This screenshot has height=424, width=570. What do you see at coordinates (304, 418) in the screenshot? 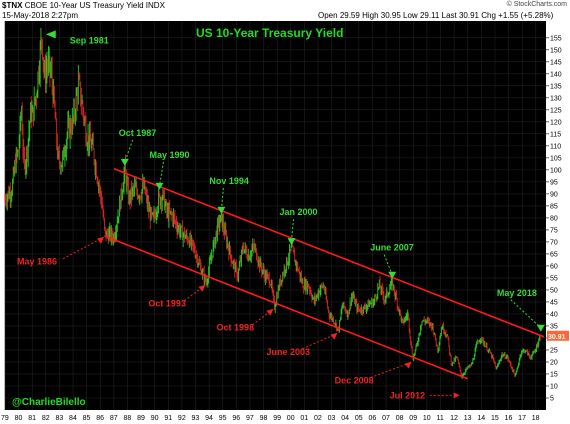
I see `x-tick-label: 01` at bounding box center [304, 418].